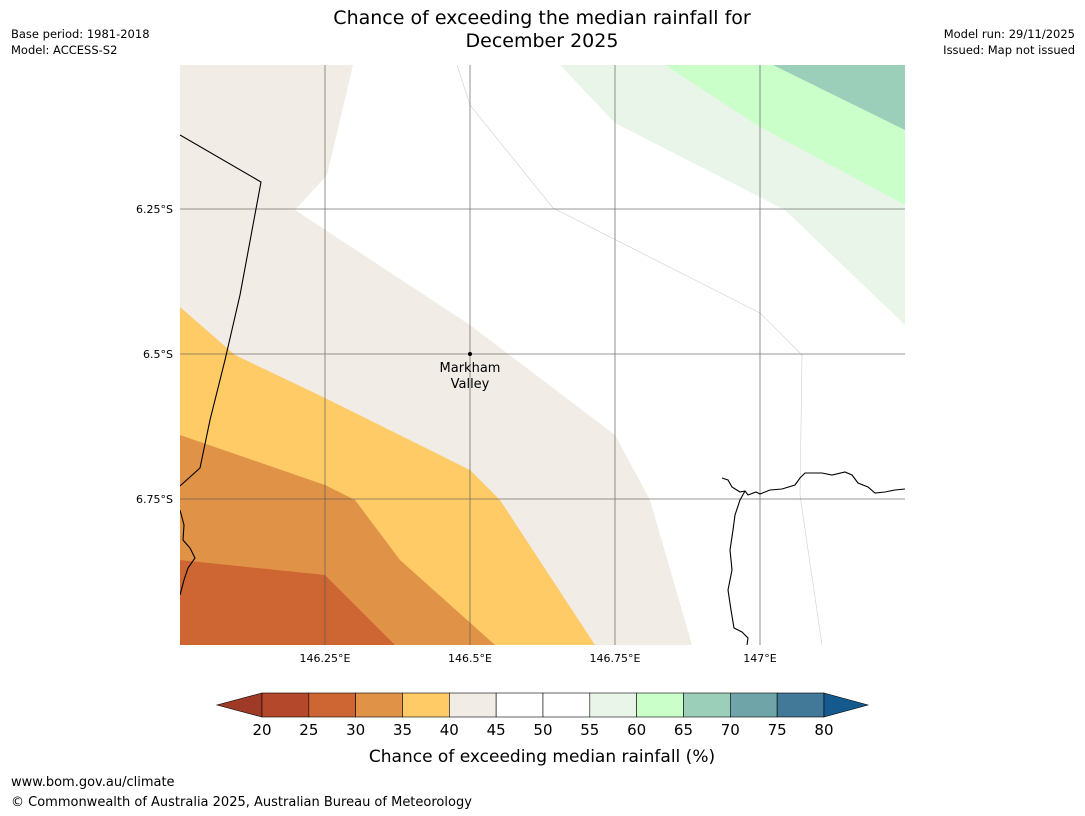 This screenshot has height=816, width=1085. What do you see at coordinates (470, 368) in the screenshot?
I see `place-label-line1: Markham` at bounding box center [470, 368].